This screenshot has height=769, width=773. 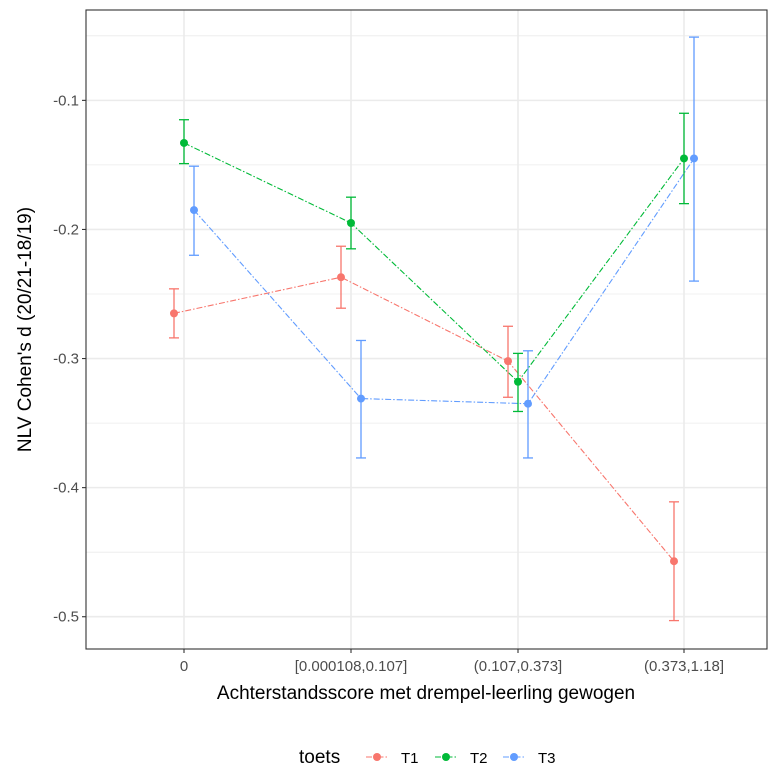 I want to click on x-tick-label-2: (0.107,0.373], so click(x=518, y=666).